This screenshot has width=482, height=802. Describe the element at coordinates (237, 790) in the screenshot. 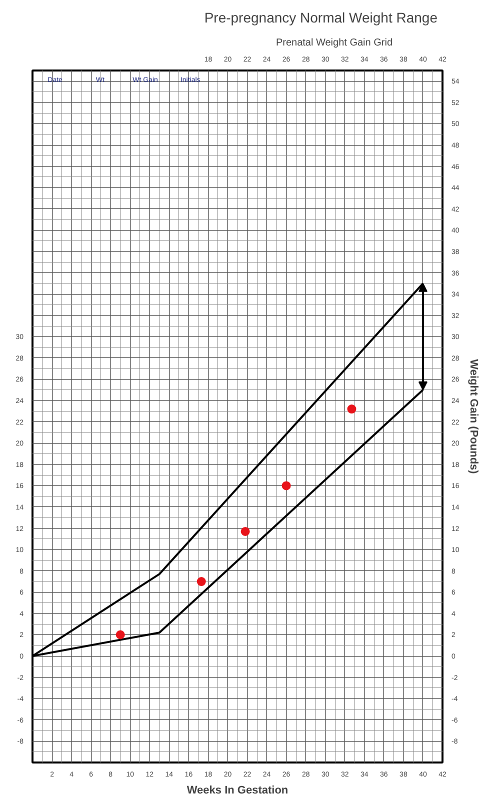

I see `x-axis-title: Weeks In Gestation` at that location.